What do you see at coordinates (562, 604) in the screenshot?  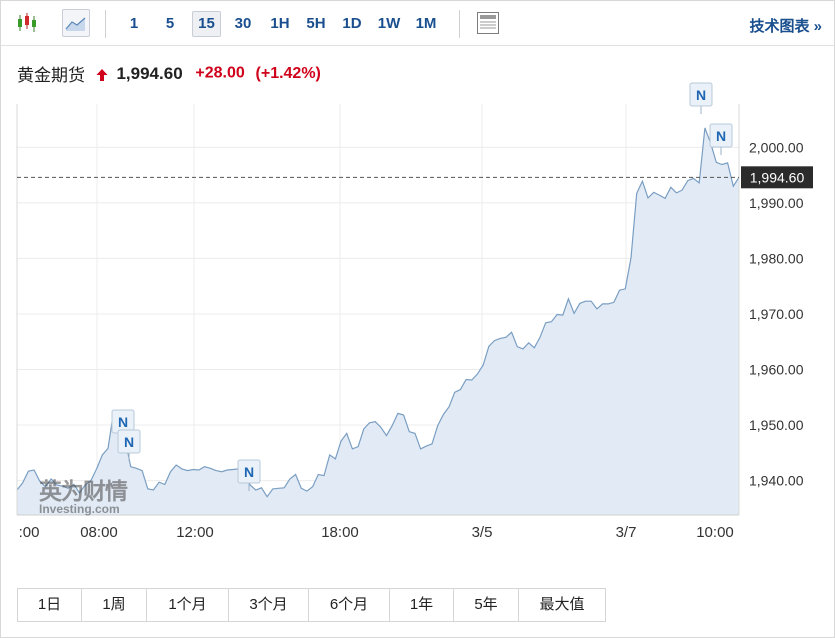 I see `range-max: 最大值` at bounding box center [562, 604].